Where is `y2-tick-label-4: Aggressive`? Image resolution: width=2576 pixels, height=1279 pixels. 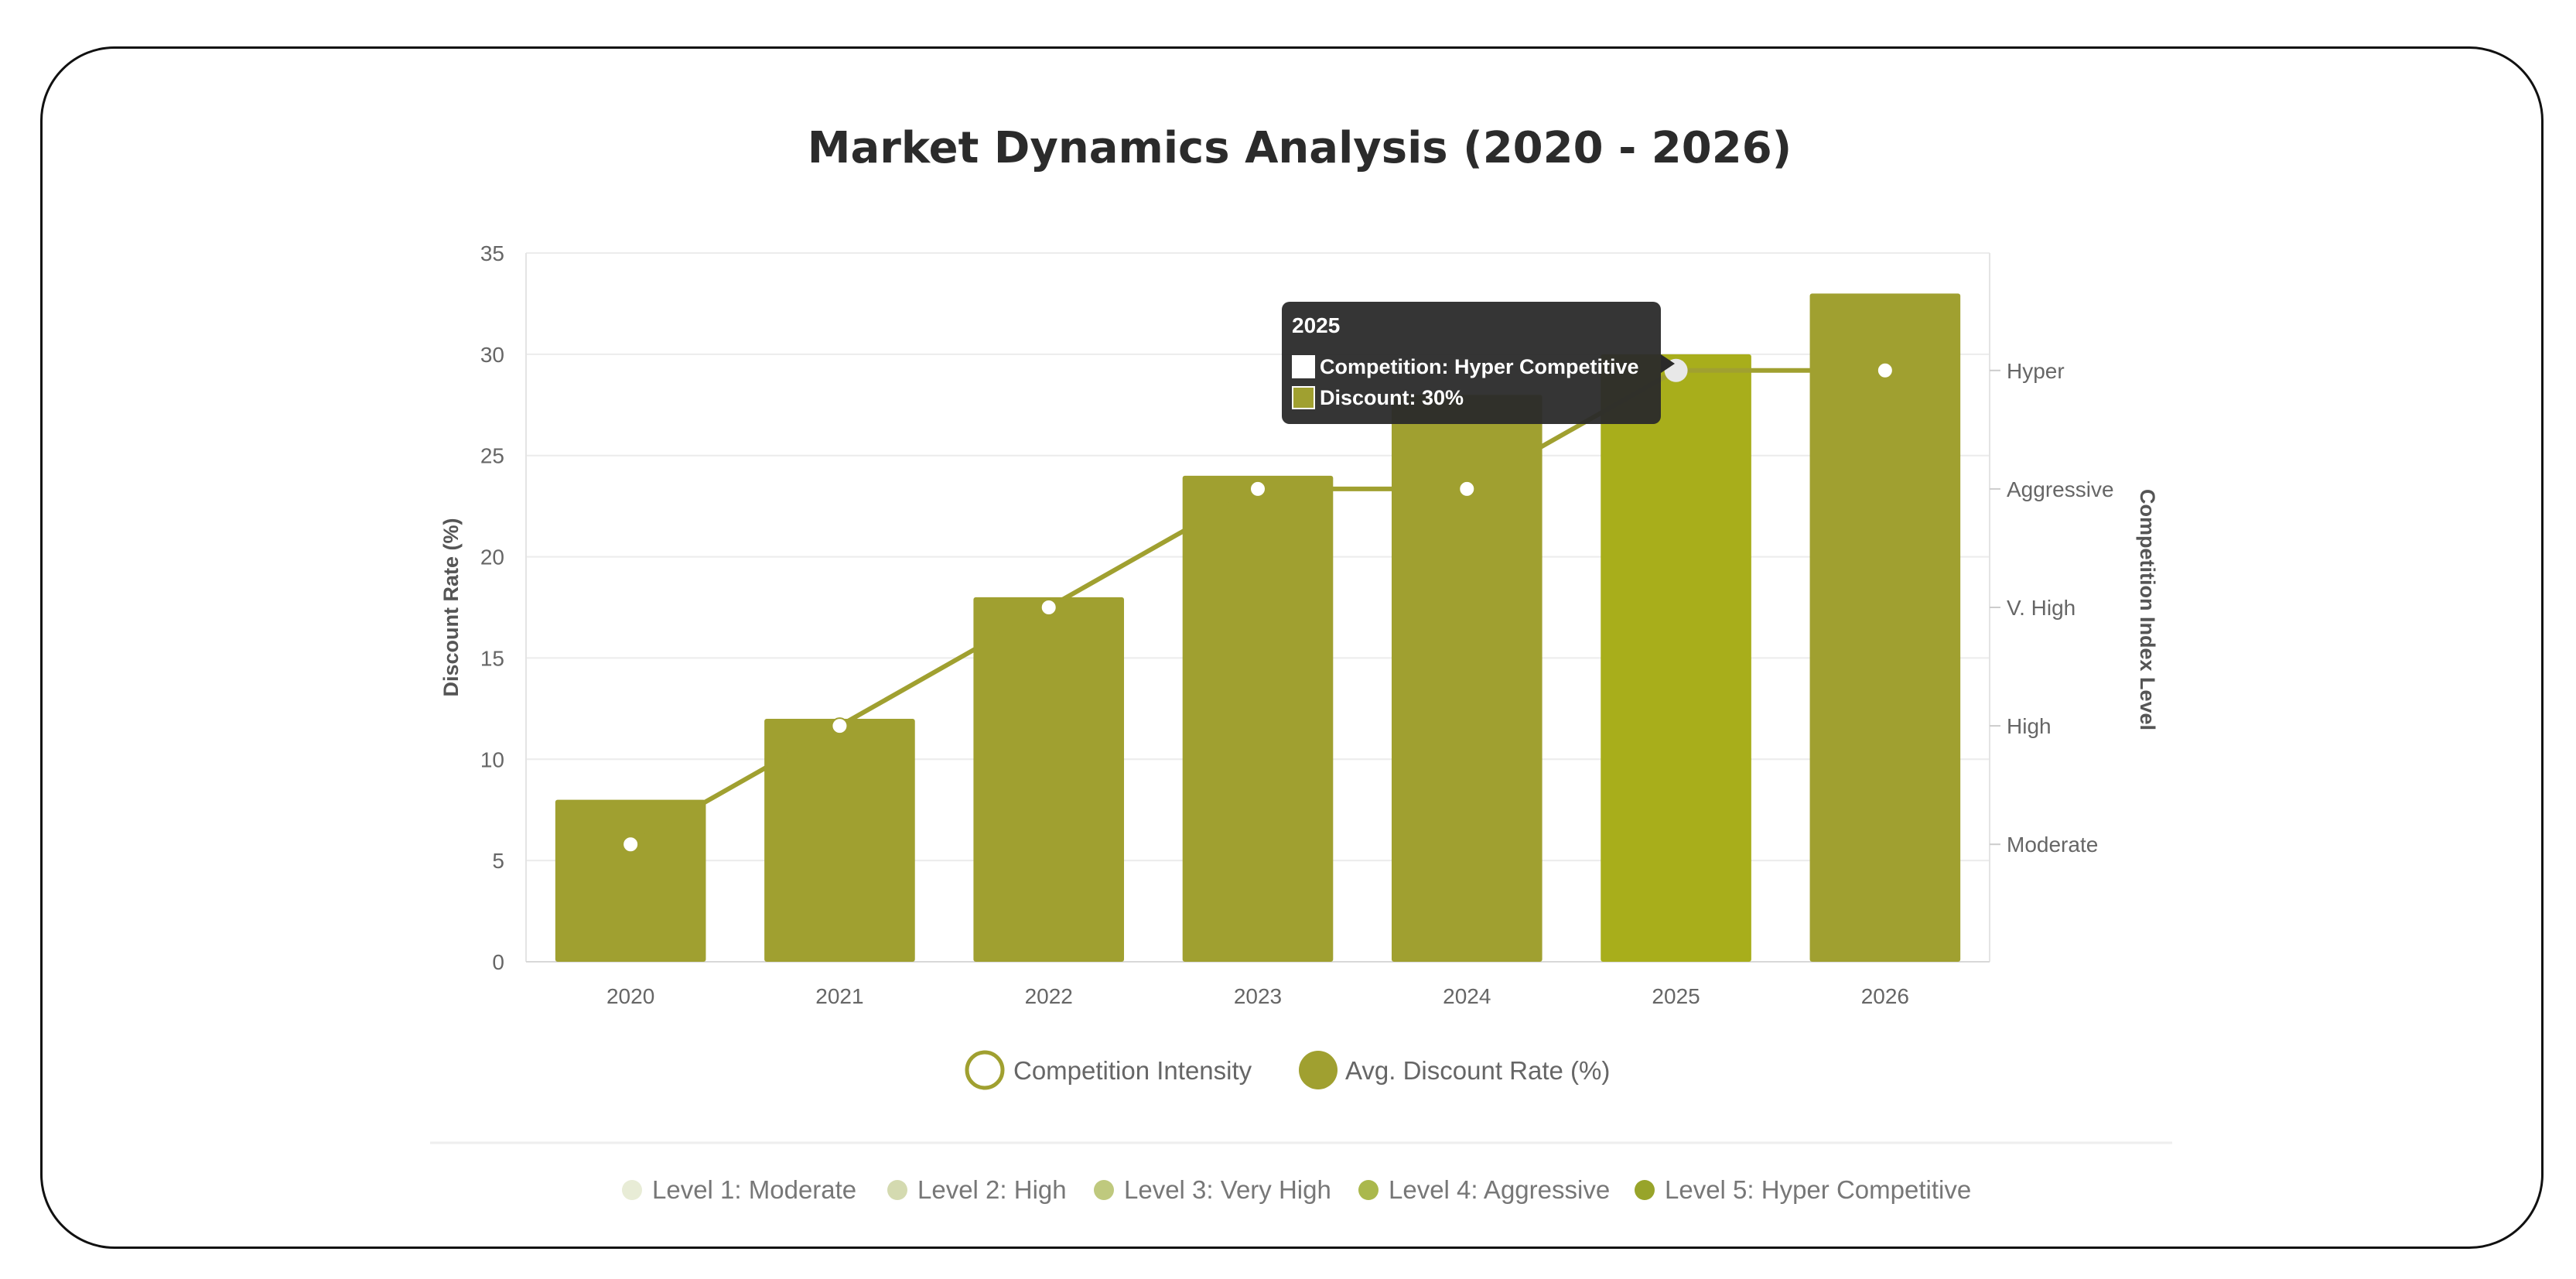
y2-tick-label-4: Aggressive is located at coordinates (2060, 489).